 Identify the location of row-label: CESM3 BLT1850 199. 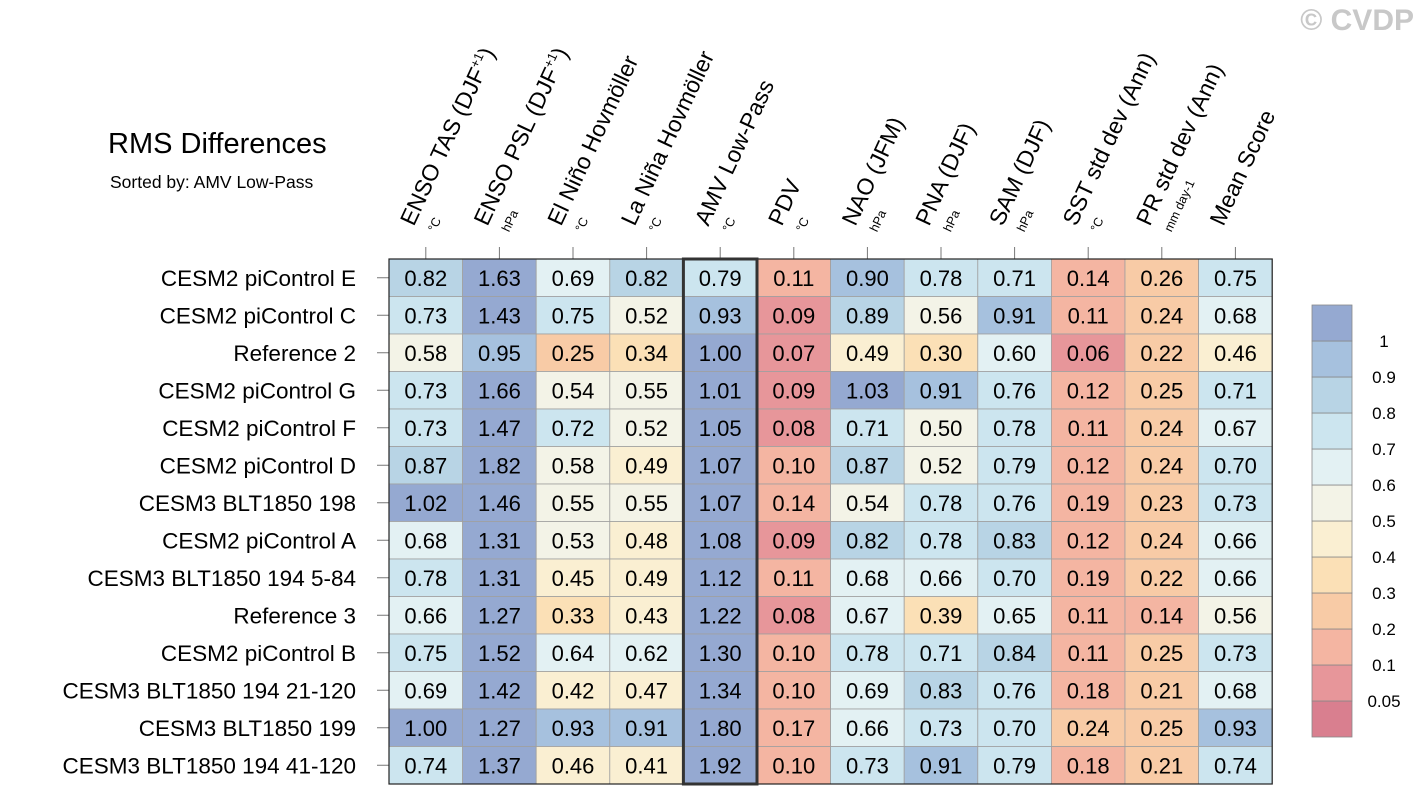
(247, 728).